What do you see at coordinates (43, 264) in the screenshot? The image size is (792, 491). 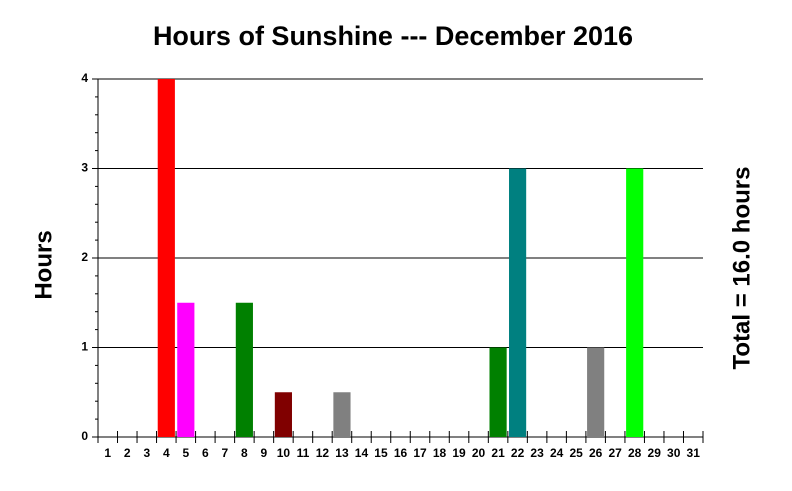 I see `y-axis-label: Hours` at bounding box center [43, 264].